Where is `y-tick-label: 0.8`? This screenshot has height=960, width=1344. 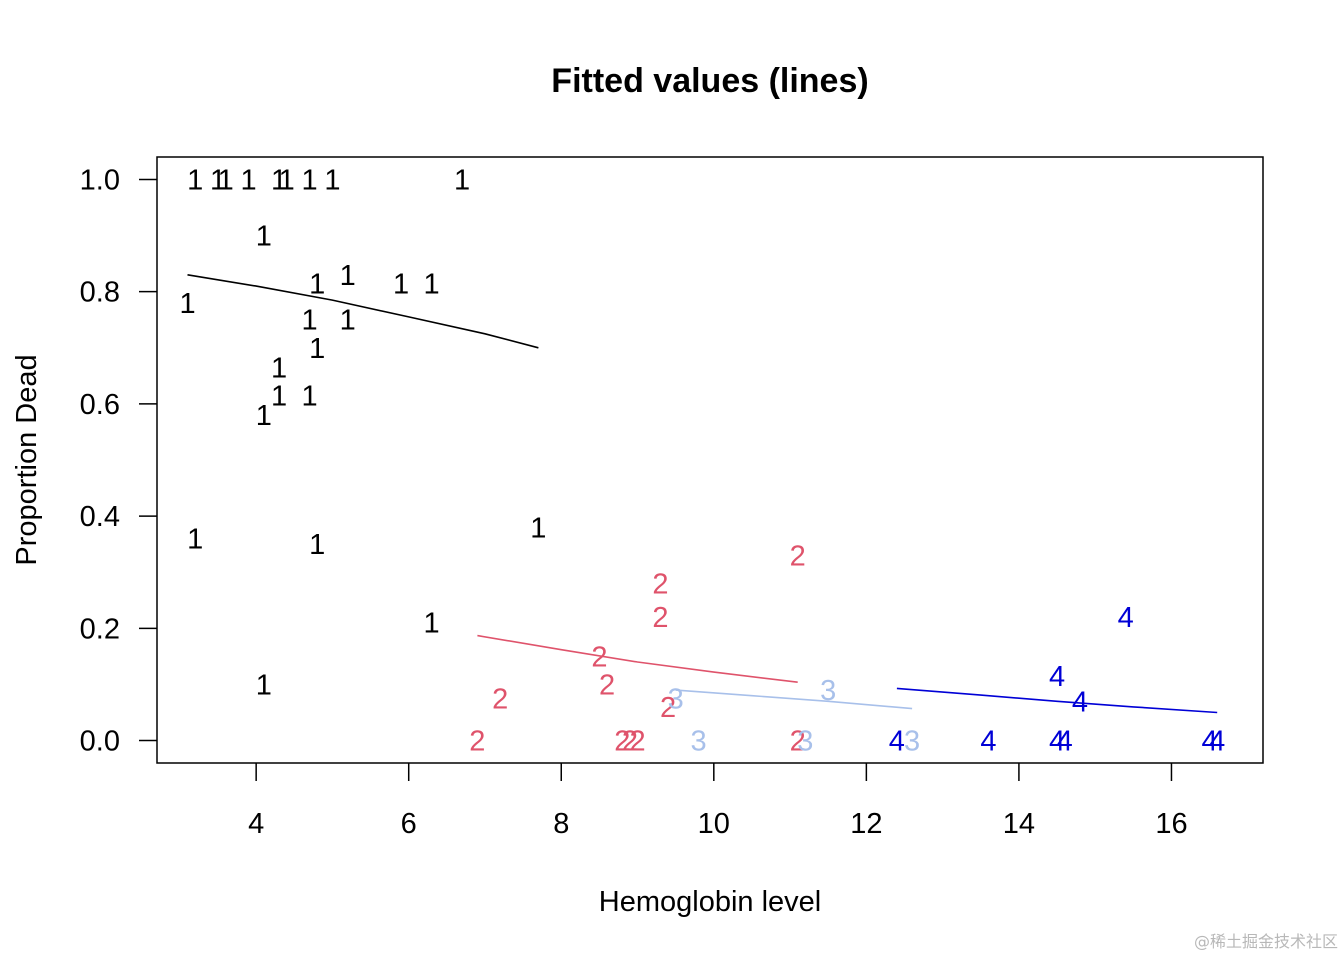
y-tick-label: 0.8 is located at coordinates (100, 293).